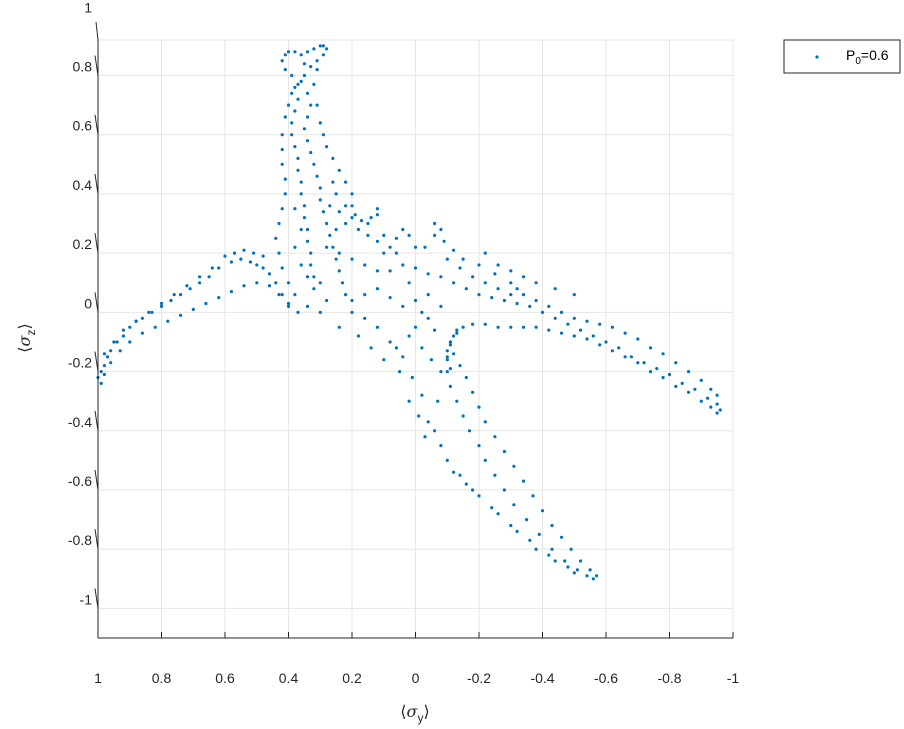 The image size is (904, 729). I want to click on y-label-close: ⟩, so click(24, 326).